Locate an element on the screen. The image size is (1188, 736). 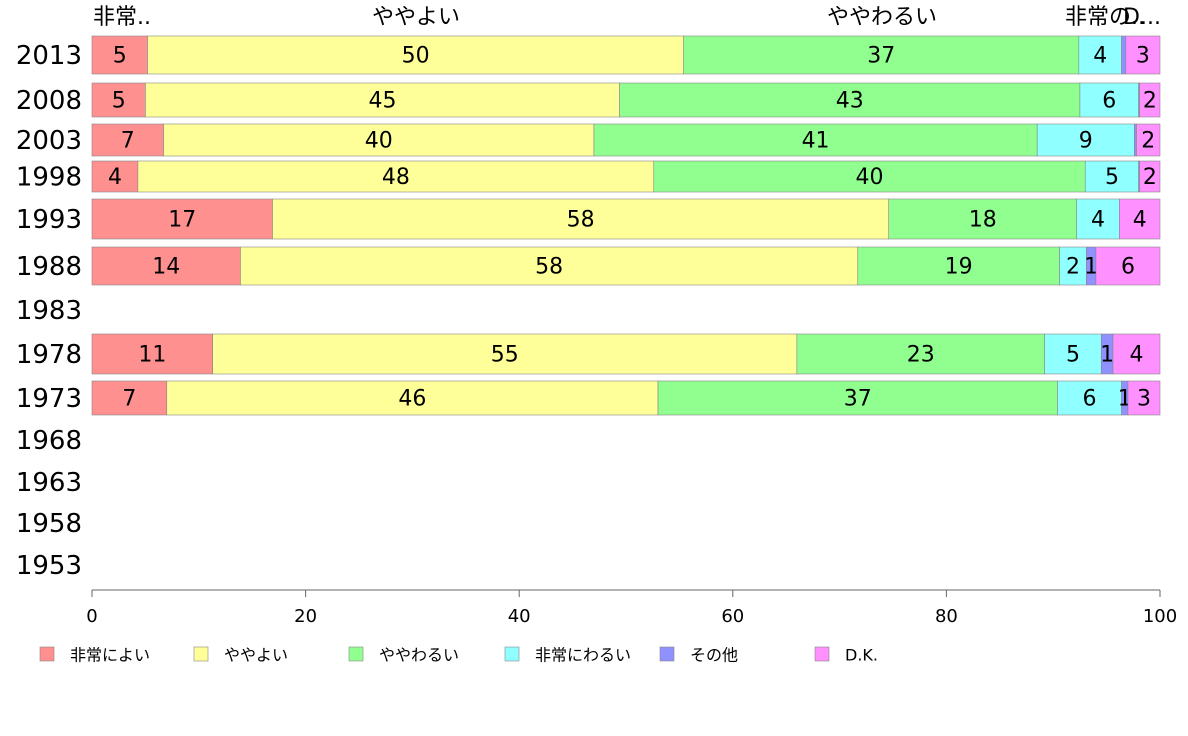
year-label: 1983 is located at coordinates (49, 311).